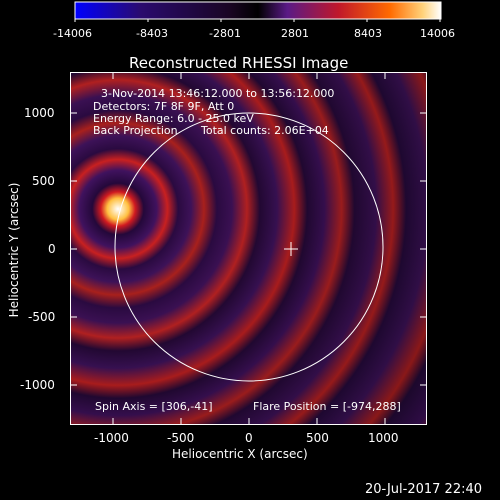 The image size is (500, 500). Describe the element at coordinates (43, 181) in the screenshot. I see `y-tick-label: 500` at that location.